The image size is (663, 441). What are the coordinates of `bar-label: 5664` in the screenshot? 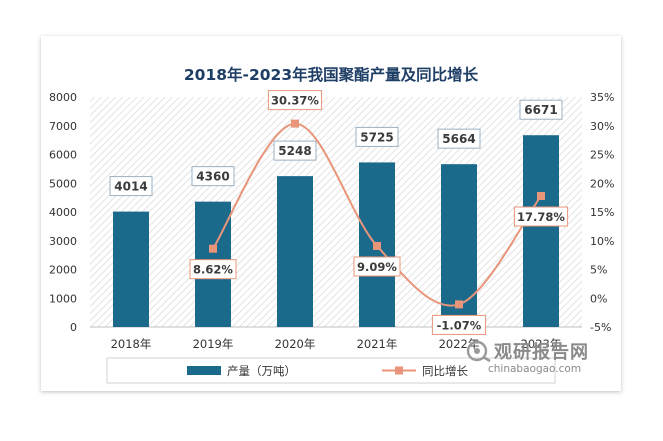 It's located at (458, 139).